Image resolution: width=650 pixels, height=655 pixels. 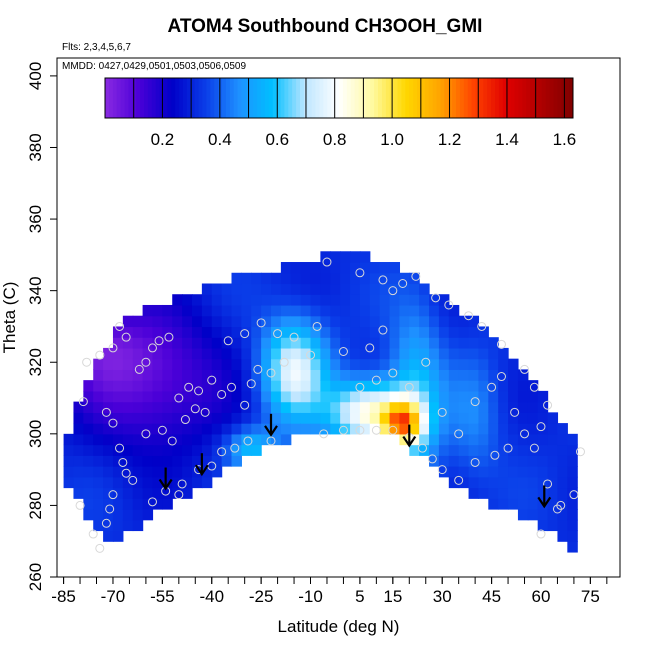 What do you see at coordinates (450, 139) in the screenshot?
I see `colorbar-tick-label: 1.2` at bounding box center [450, 139].